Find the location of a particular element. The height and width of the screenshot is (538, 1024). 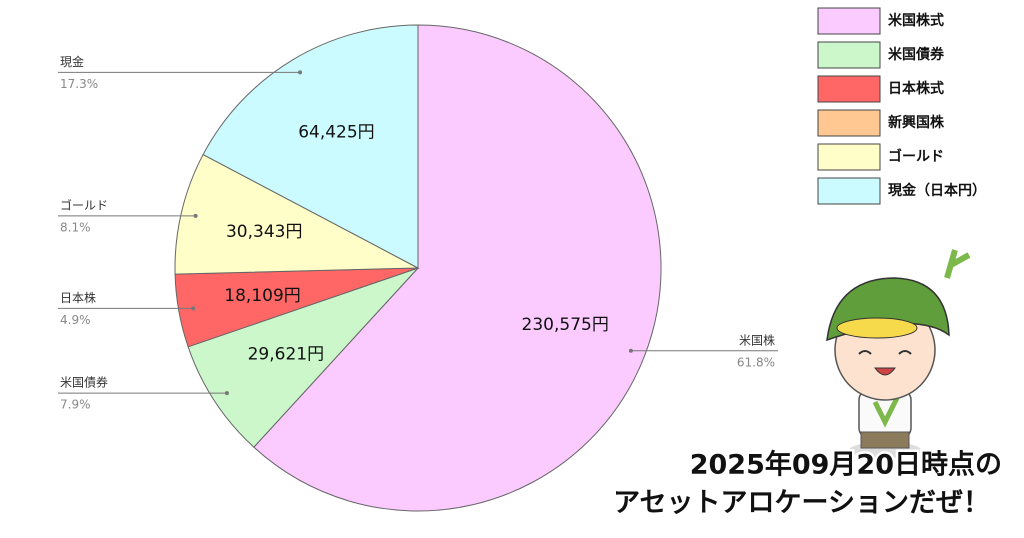

sprout is located at coordinates (957, 264).